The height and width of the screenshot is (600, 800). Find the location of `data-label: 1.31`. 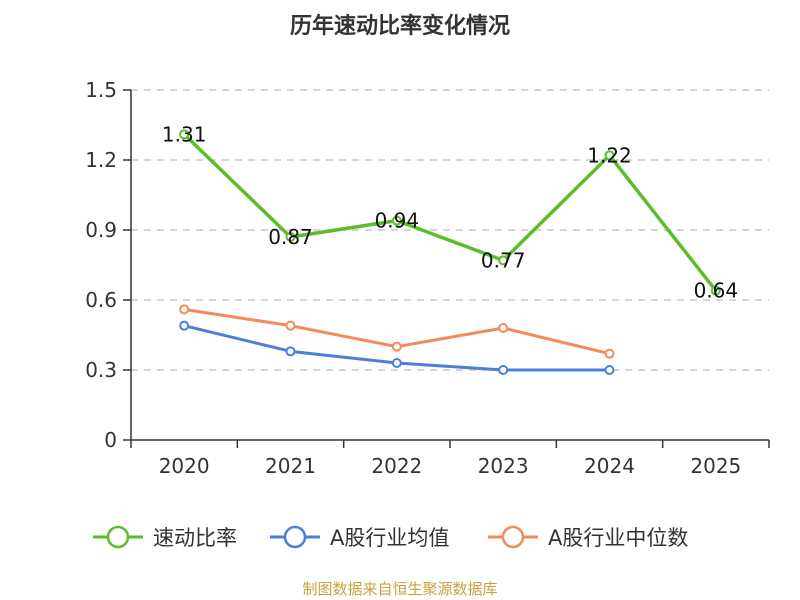

data-label: 1.31 is located at coordinates (184, 134).